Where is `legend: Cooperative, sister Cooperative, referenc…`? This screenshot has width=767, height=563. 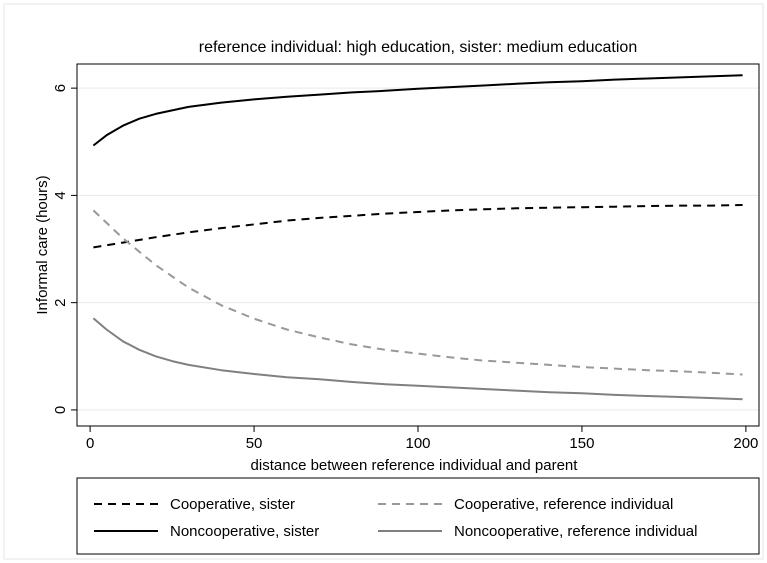
legend: Cooperative, sister Cooperative, referenc… is located at coordinates (395, 518).